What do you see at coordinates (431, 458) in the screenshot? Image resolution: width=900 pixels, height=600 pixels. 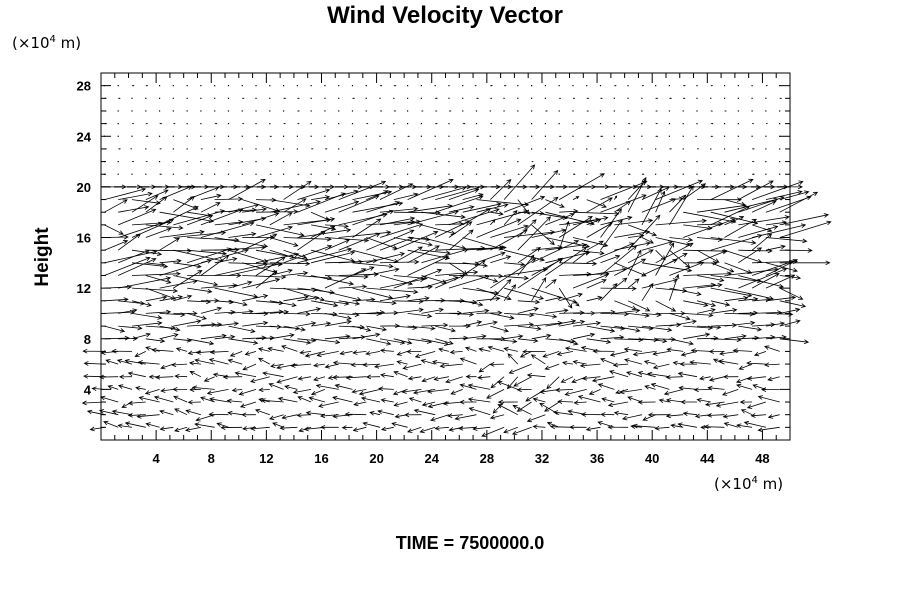 I see `x-tick-label: 24` at bounding box center [431, 458].